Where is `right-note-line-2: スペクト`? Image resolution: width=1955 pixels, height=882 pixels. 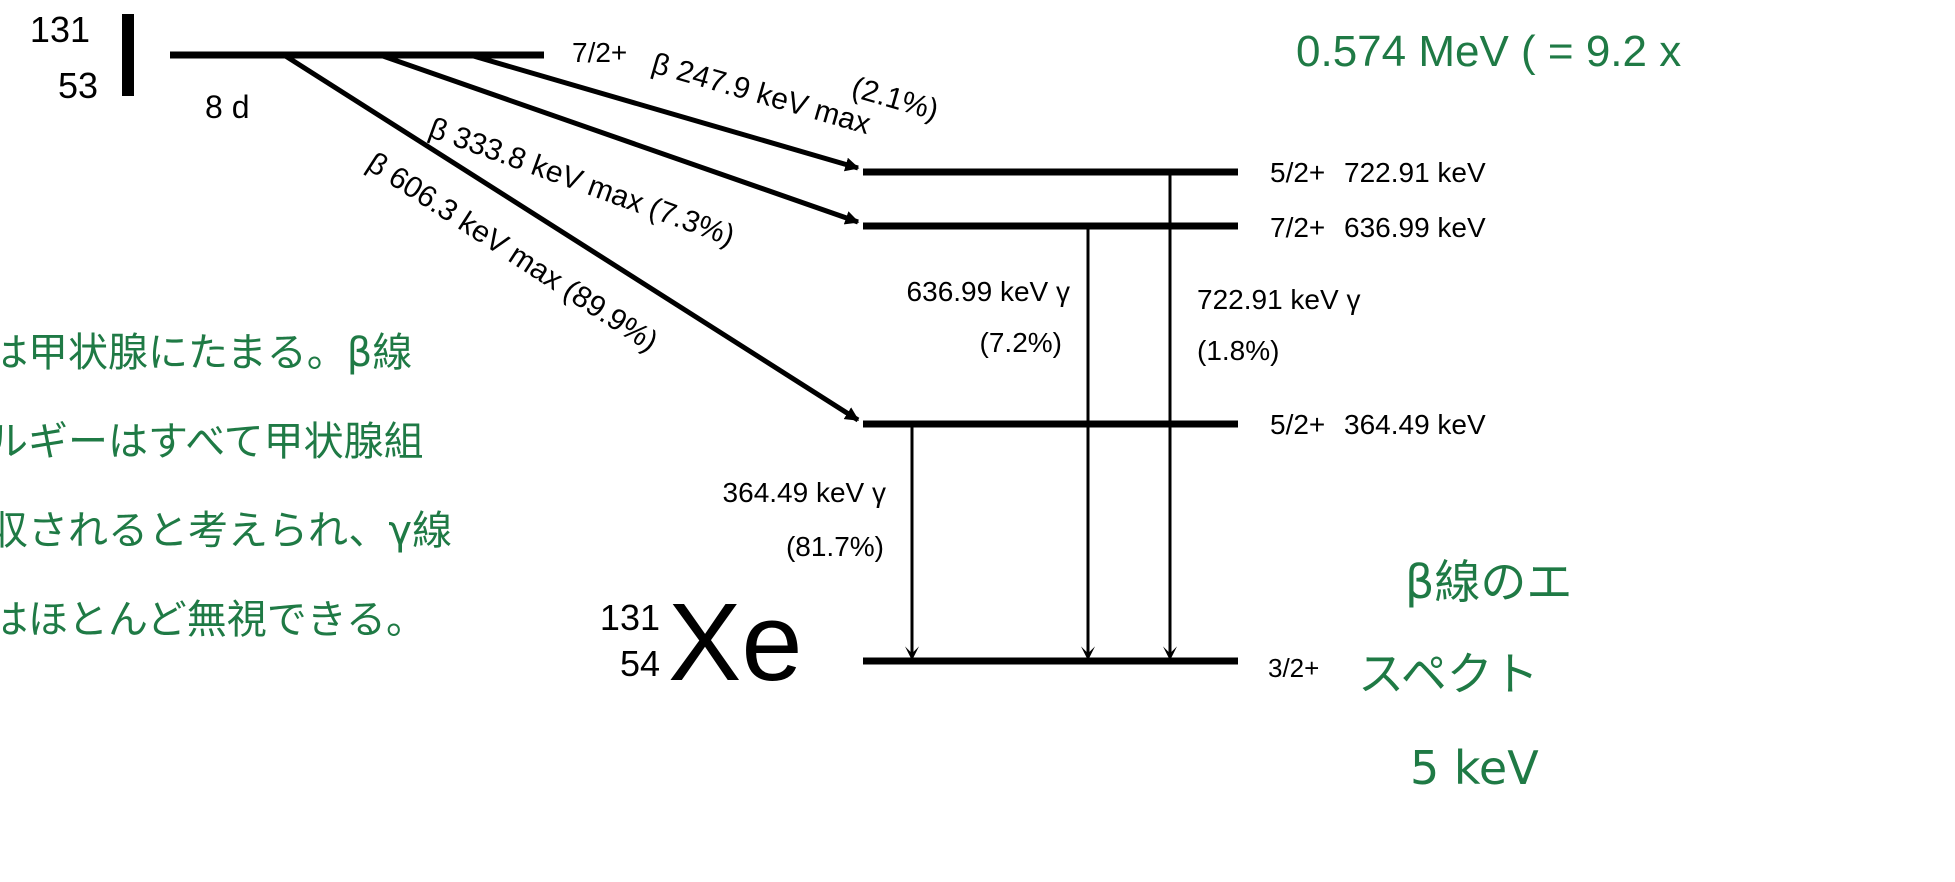
right-note-line-2: スペクト is located at coordinates (1448, 674).